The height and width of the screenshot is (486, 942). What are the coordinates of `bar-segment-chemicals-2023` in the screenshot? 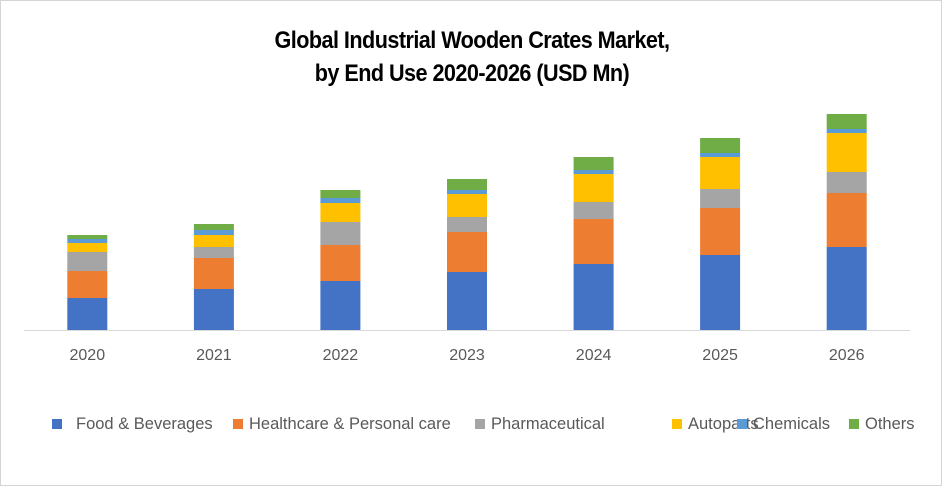 It's located at (467, 192).